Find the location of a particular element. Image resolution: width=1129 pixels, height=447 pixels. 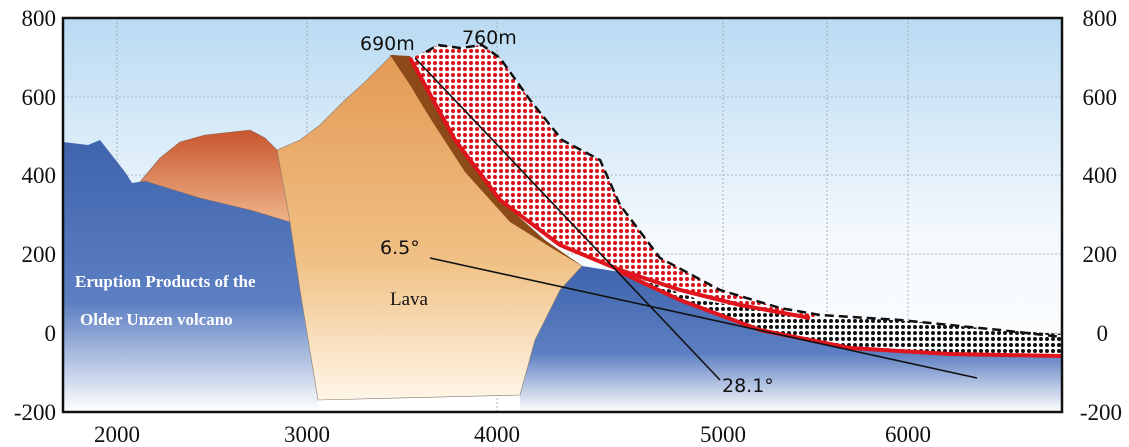

angle-6-5-label: 6.5° is located at coordinates (400, 248).